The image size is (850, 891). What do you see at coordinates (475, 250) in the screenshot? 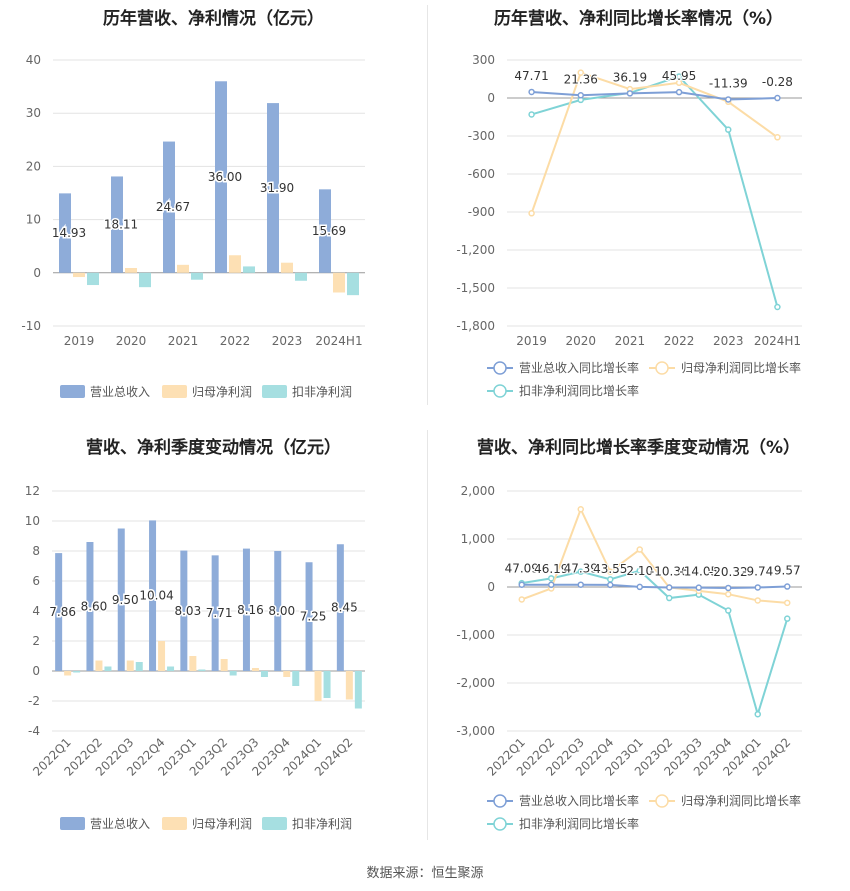
I see `y-tick-label: -1,200` at bounding box center [475, 250].